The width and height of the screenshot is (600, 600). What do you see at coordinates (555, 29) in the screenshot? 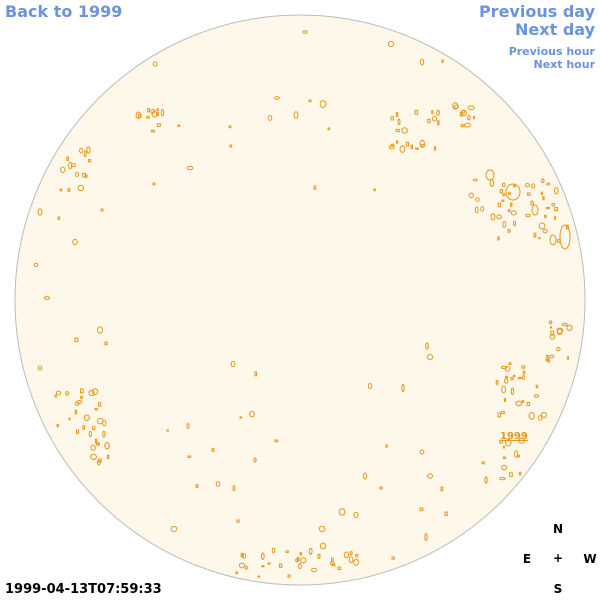
I see `next-day-link: Next day` at bounding box center [555, 29].